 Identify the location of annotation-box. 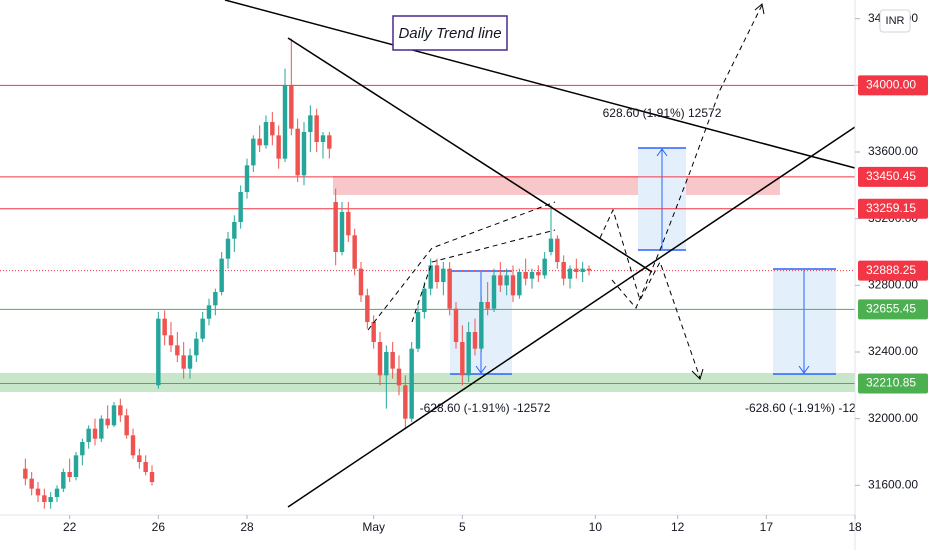
(450, 33).